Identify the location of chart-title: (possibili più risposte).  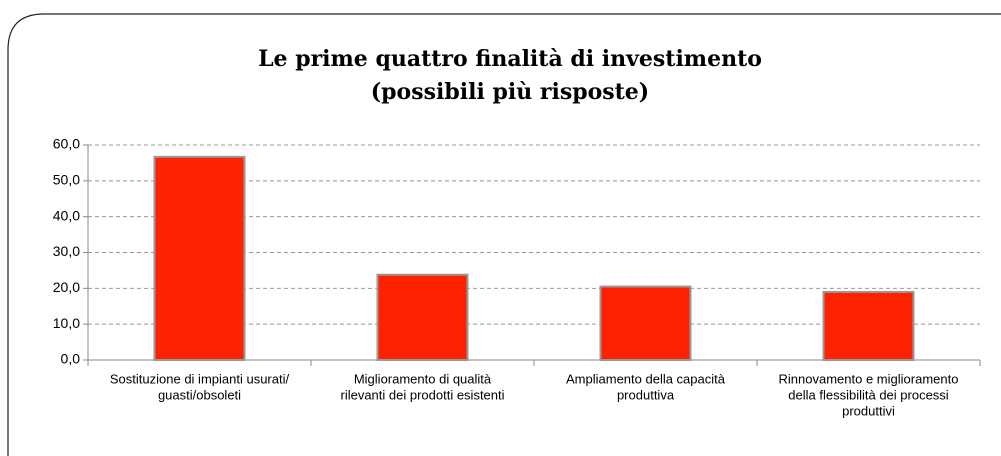
(510, 92).